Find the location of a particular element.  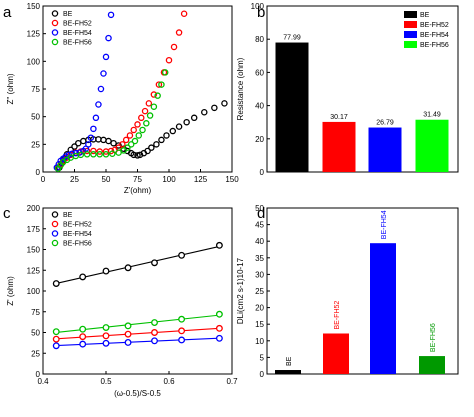

panel-a-ytick-label: 100 is located at coordinates (34, 61).